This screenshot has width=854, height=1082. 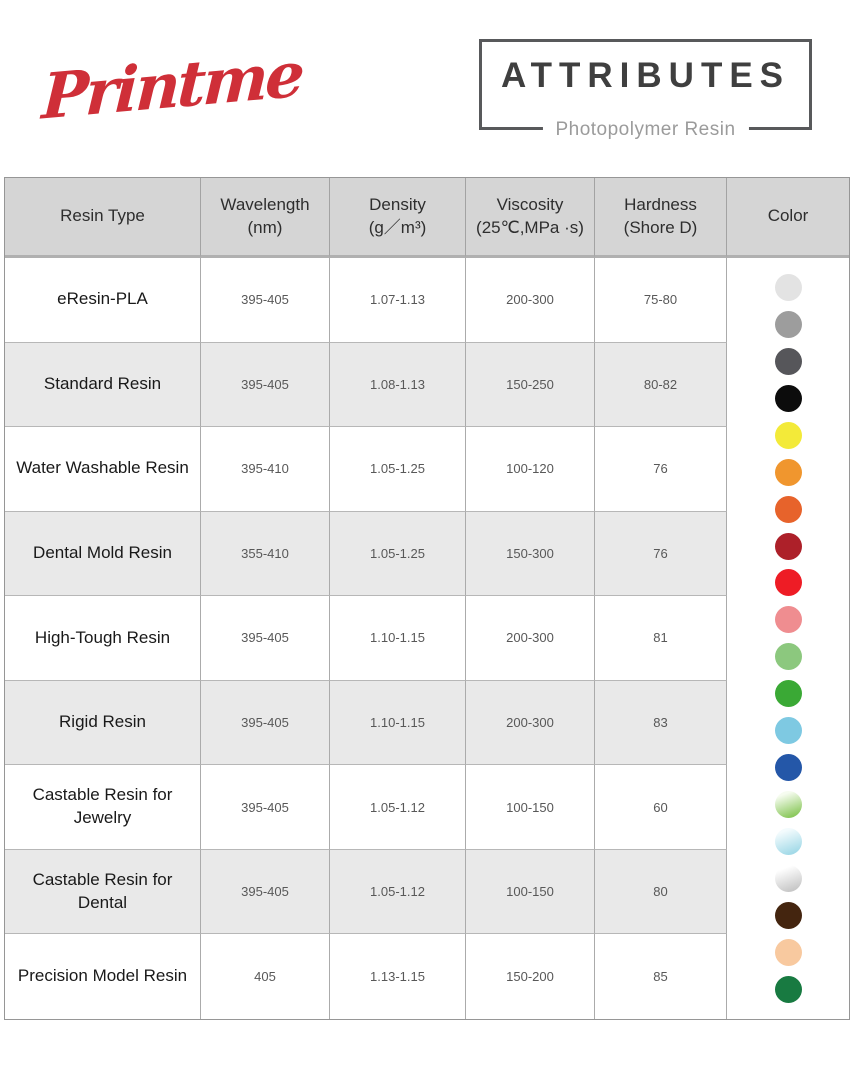 What do you see at coordinates (788, 731) in the screenshot?
I see `color-swatch-sky-blue` at bounding box center [788, 731].